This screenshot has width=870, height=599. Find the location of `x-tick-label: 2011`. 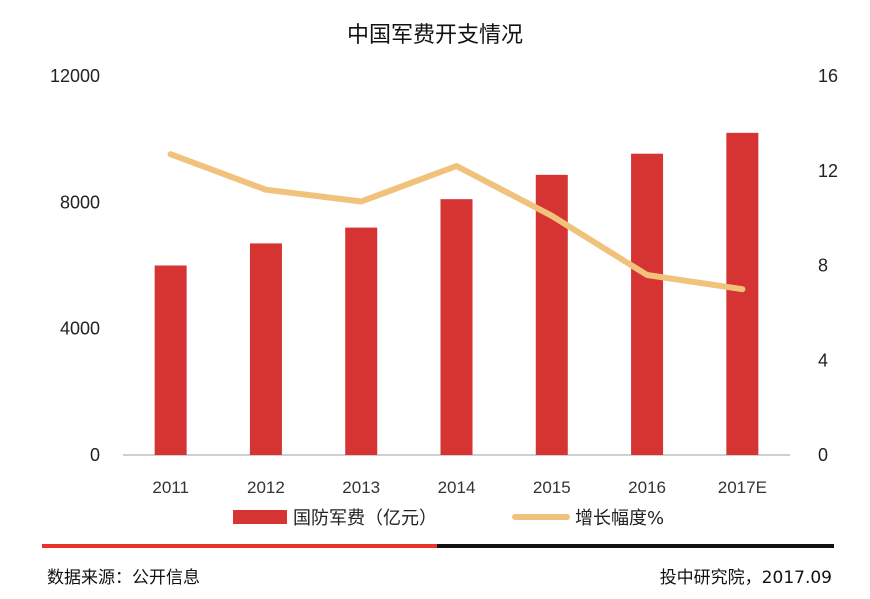

x-tick-label: 2011 is located at coordinates (170, 487).